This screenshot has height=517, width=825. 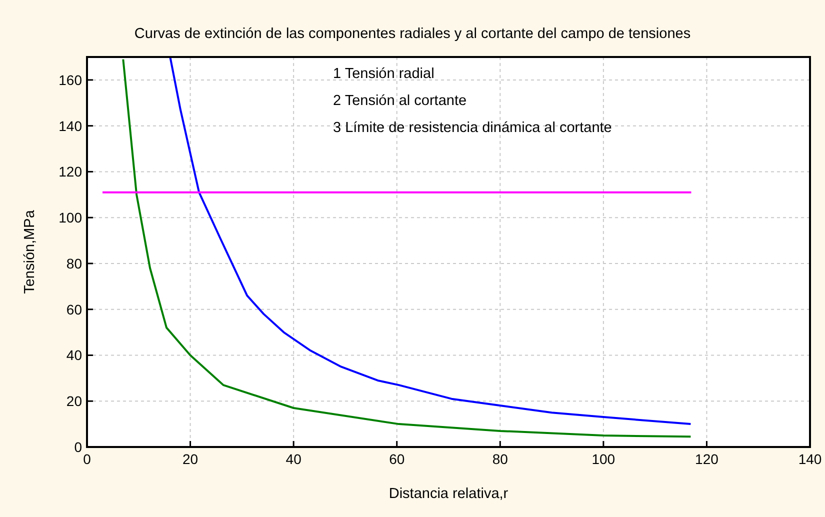 What do you see at coordinates (707, 459) in the screenshot?
I see `x-tick-label: 120` at bounding box center [707, 459].